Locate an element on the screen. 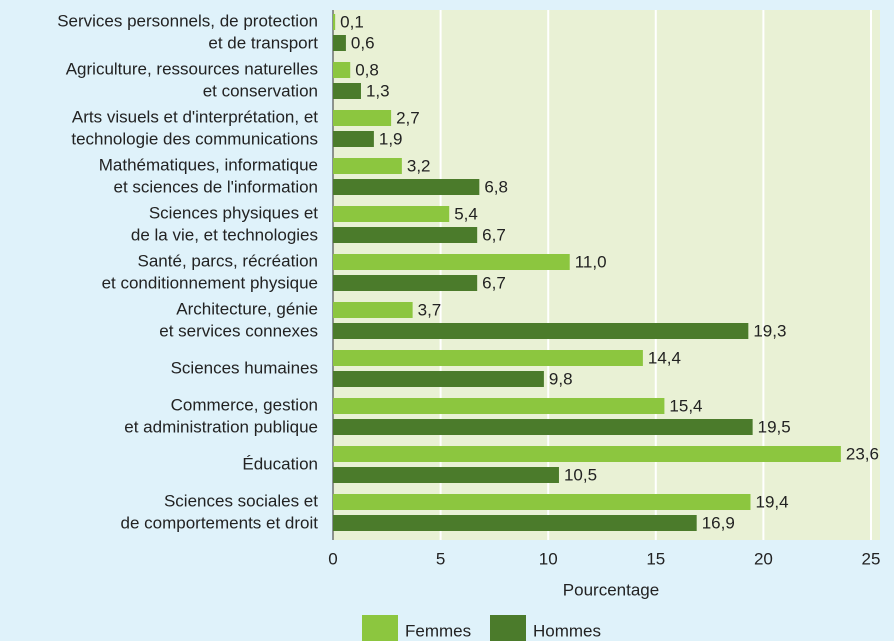 The width and height of the screenshot is (894, 641). x-tick-label: 10 is located at coordinates (548, 558).